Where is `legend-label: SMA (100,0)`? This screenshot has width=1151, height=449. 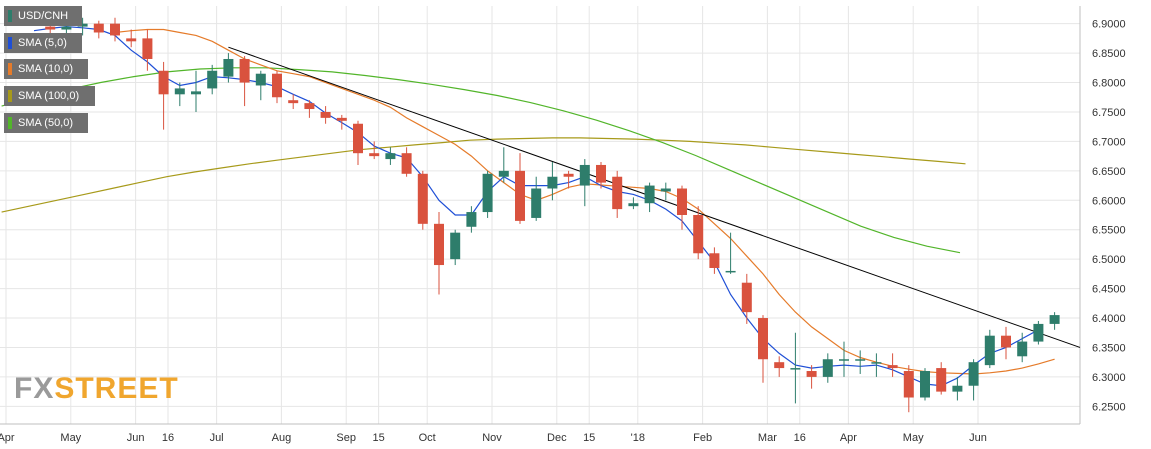
legend-label: SMA (100,0) is located at coordinates (49, 96).